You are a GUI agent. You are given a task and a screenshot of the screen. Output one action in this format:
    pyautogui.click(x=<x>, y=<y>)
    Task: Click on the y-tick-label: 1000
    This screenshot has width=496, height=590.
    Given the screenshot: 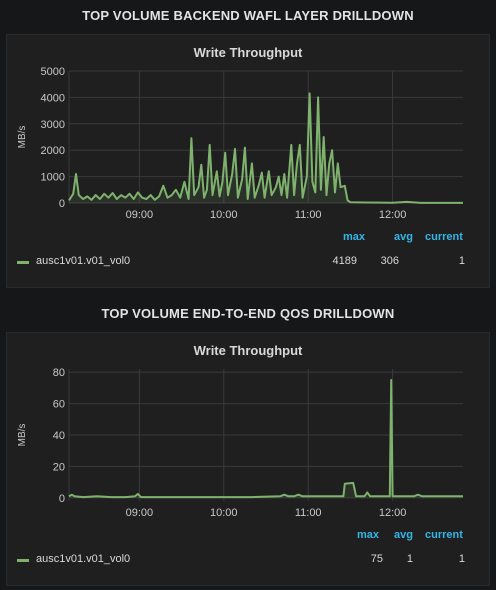 What is the action you would take?
    pyautogui.click(x=53, y=178)
    